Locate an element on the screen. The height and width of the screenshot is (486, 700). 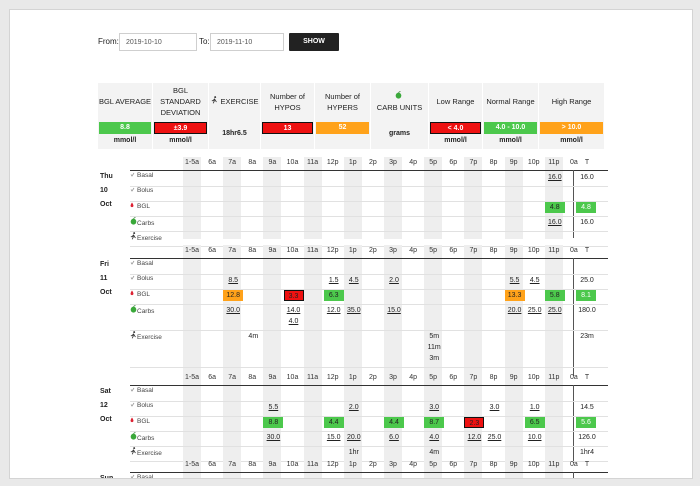
day-label: Oct is located at coordinates (106, 419).